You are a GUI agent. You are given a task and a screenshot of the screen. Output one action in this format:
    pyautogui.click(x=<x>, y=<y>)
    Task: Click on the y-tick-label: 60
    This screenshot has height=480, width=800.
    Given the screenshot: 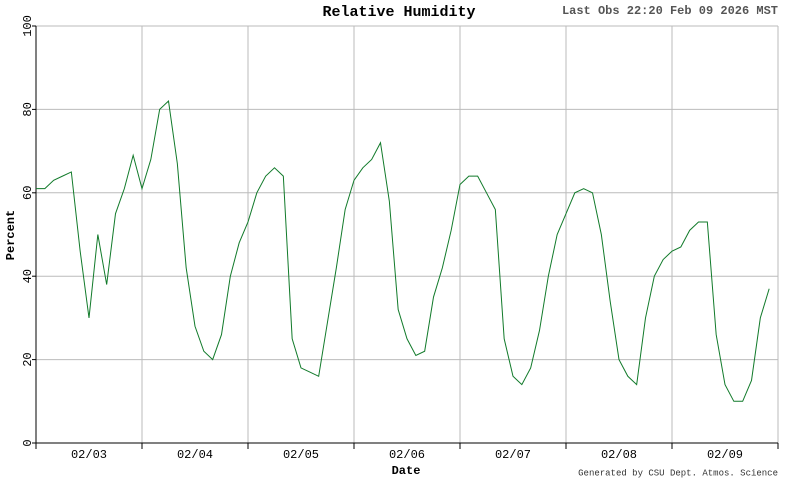 What is the action you would take?
    pyautogui.click(x=28, y=193)
    